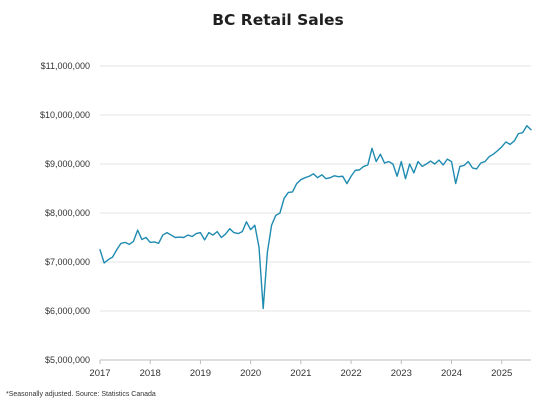  Describe the element at coordinates (501, 373) in the screenshot. I see `x-tick-label: 2025` at that location.